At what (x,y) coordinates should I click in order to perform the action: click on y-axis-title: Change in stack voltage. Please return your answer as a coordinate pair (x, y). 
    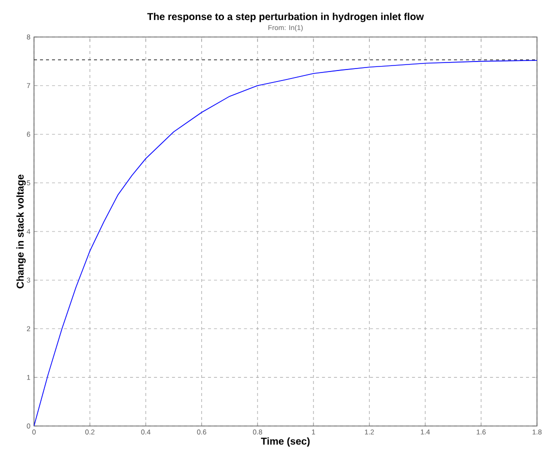
    Looking at the image, I should click on (21, 231).